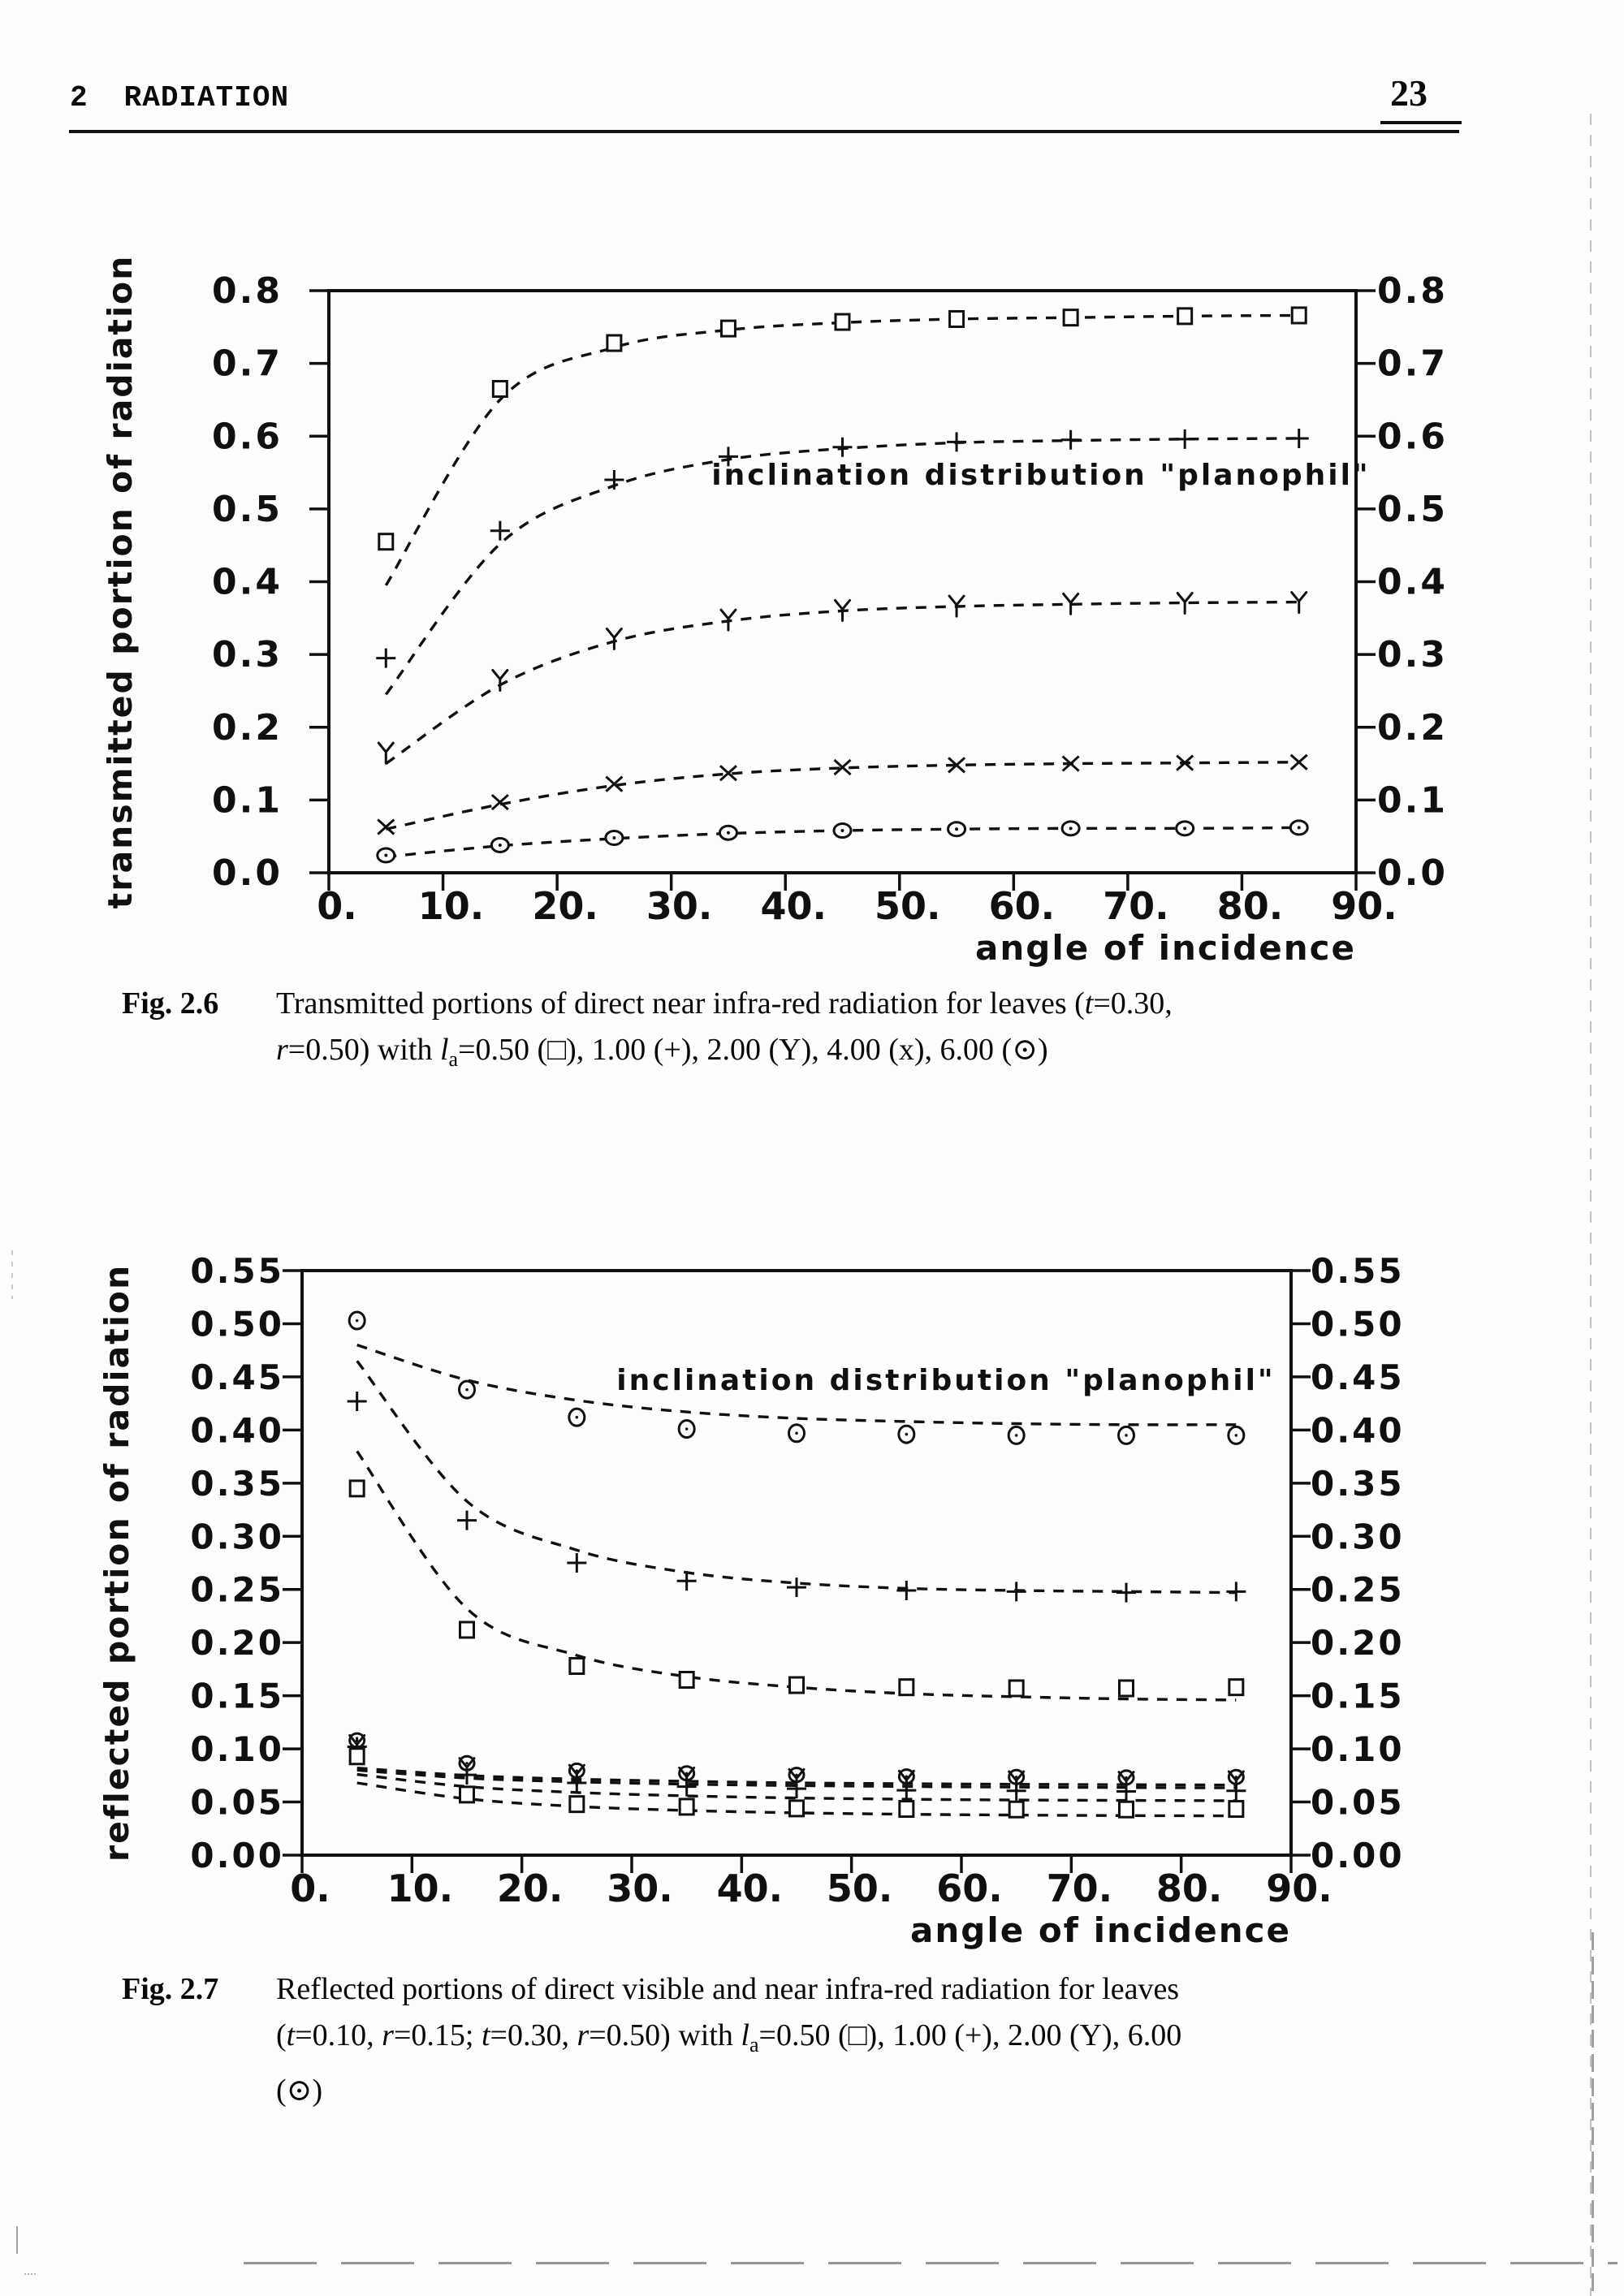 The height and width of the screenshot is (2296, 1624). What do you see at coordinates (842, 548) in the screenshot?
I see `fig26-series-la100` at bounding box center [842, 548].